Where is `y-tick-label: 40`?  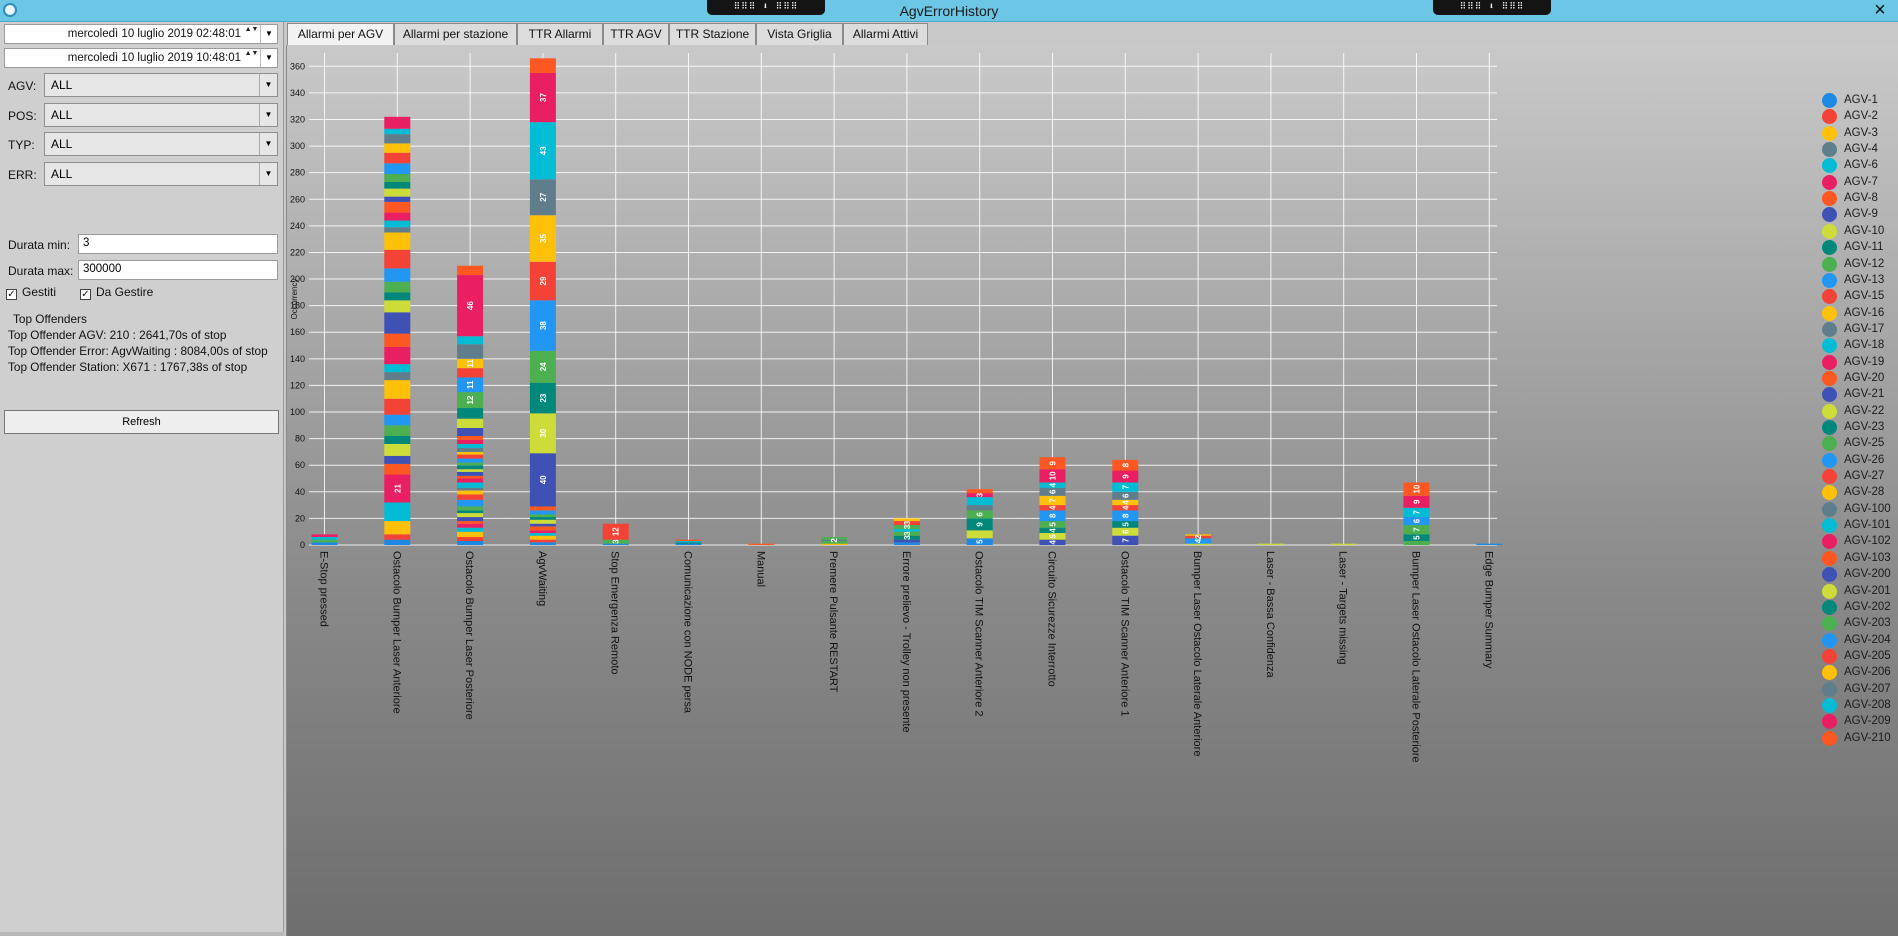
y-tick-label: 40 is located at coordinates (300, 492).